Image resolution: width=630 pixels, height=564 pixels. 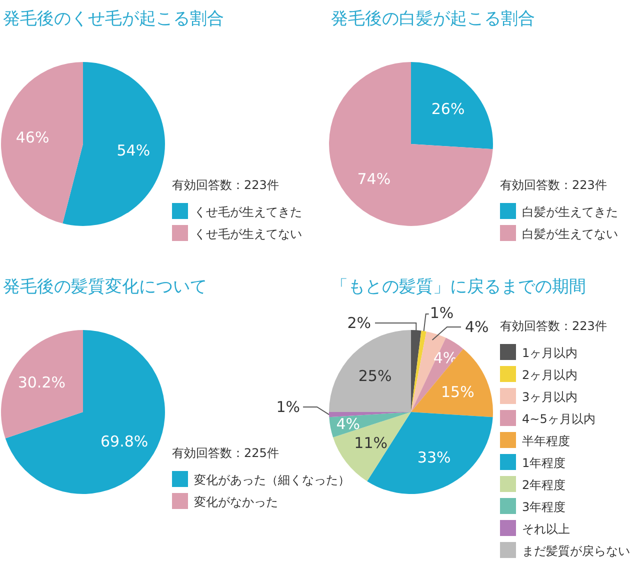 What do you see at coordinates (570, 212) in the screenshot?
I see `legend-label: 白髪が生えてきた` at bounding box center [570, 212].